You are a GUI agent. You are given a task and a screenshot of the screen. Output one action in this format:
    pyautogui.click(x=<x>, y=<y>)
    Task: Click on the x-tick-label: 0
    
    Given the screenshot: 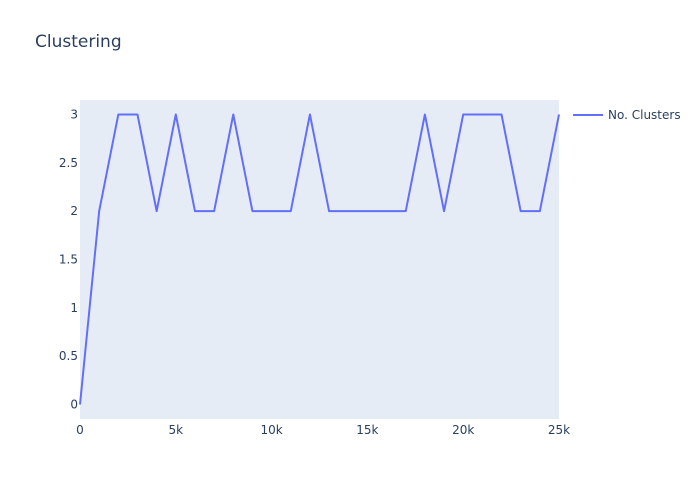 What is the action you would take?
    pyautogui.click(x=80, y=430)
    